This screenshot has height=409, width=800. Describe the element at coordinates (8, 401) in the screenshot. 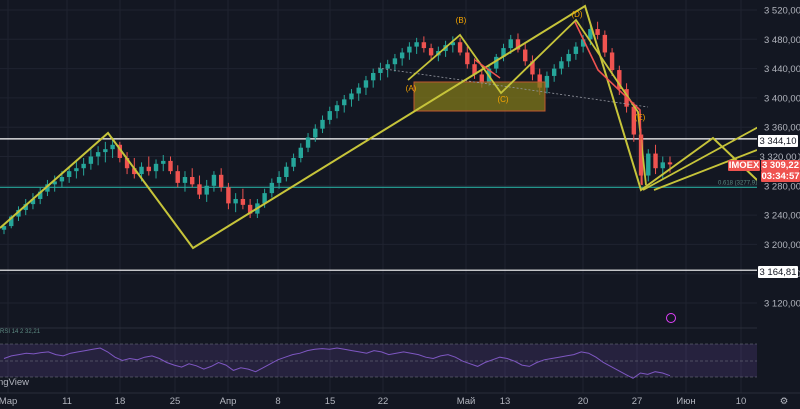

I see `x-tick-label: Мар` at that location.